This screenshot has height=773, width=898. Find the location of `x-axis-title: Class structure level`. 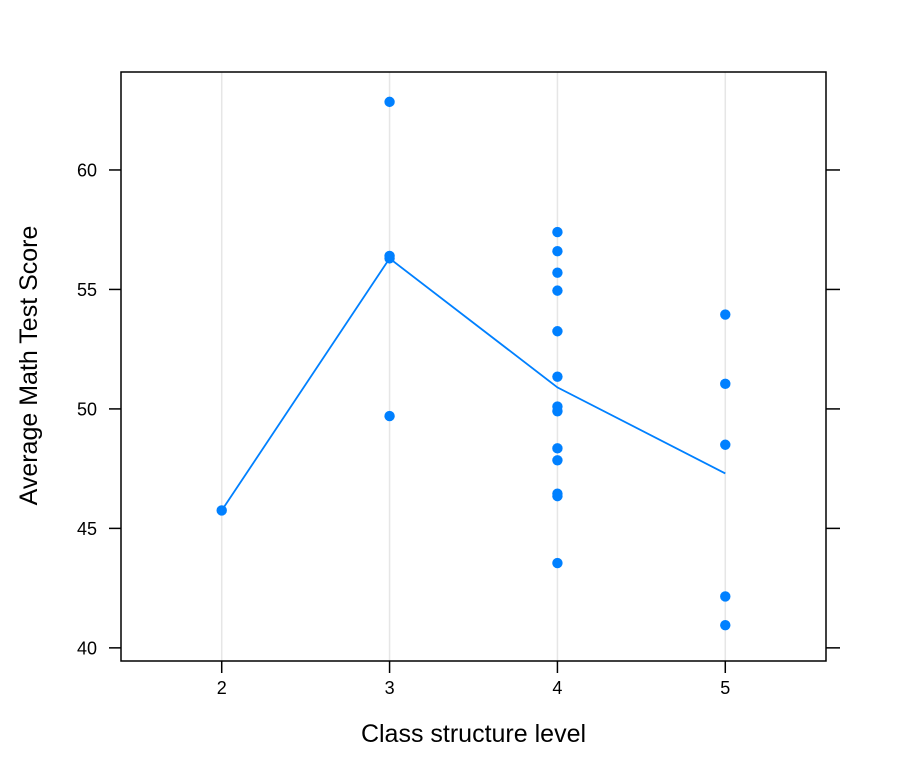

x-axis-title: Class structure level is located at coordinates (473, 734).